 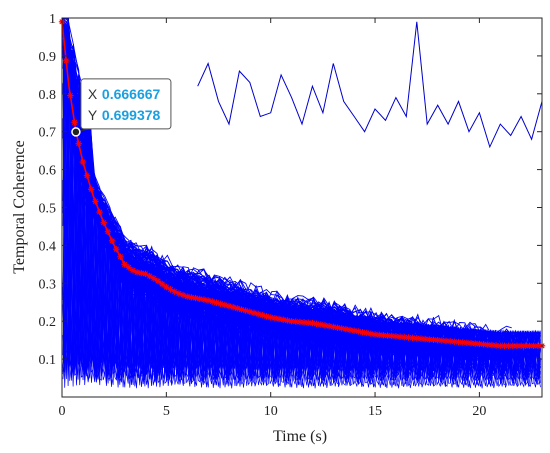 What do you see at coordinates (48, 360) in the screenshot?
I see `y-tick-label: 0.1` at bounding box center [48, 360].